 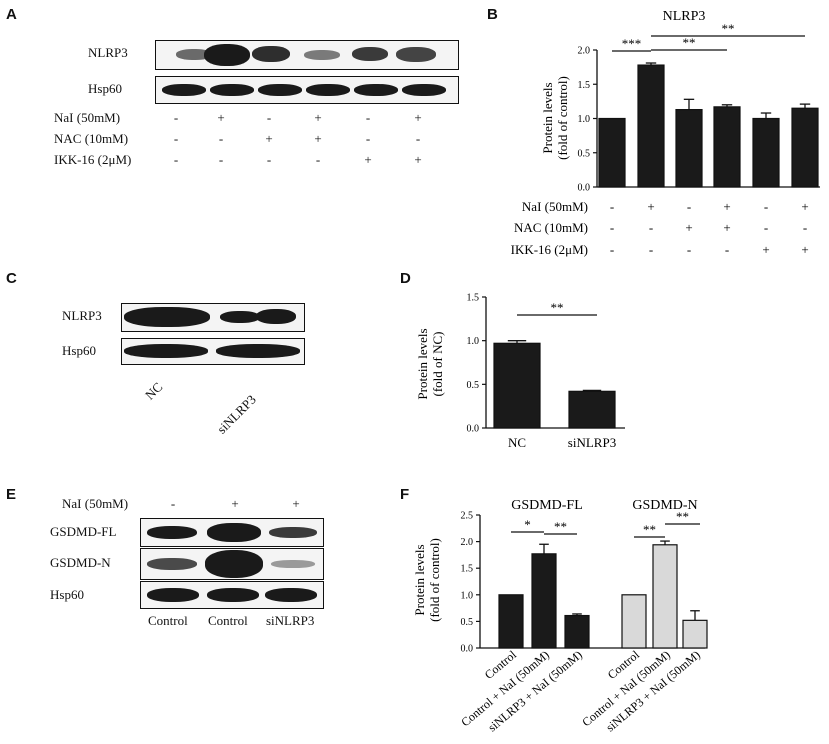 What do you see at coordinates (83, 531) in the screenshot?
I see `blot-label-gsdmd-fl: GSDMD-FL` at bounding box center [83, 531].